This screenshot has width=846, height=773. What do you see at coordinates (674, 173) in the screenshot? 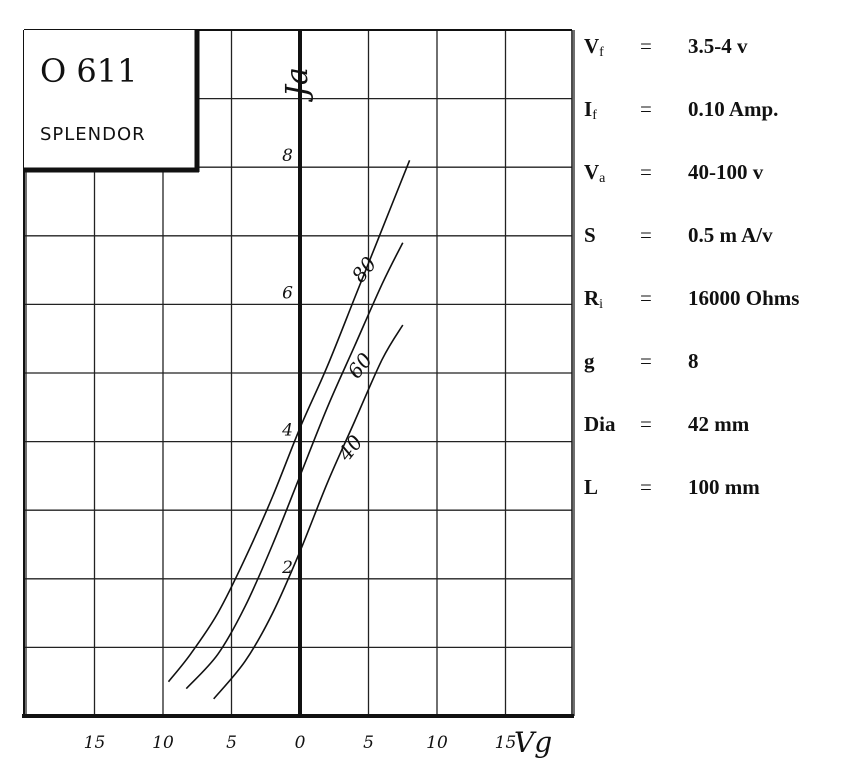
I see `spec-row: Va = 40-100 v` at bounding box center [674, 173].